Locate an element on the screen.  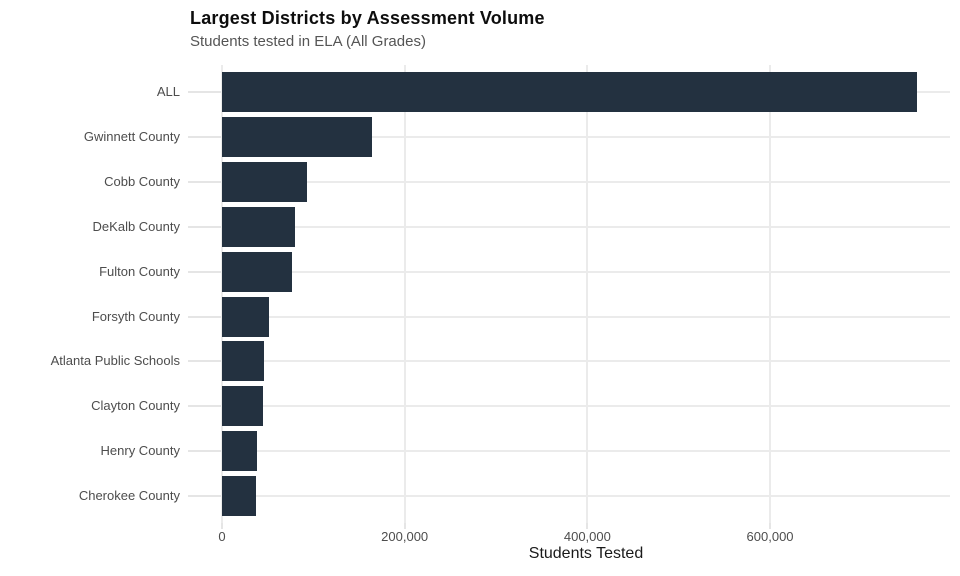
bar-clayton-county is located at coordinates (243, 406).